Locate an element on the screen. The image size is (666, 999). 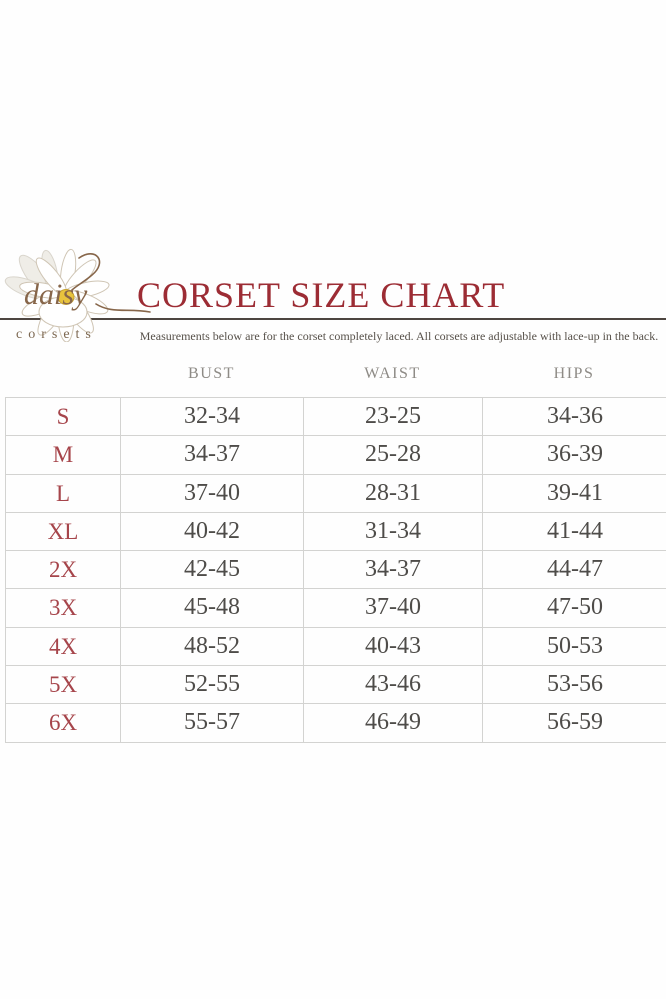
bust-value: 37-40 is located at coordinates (212, 493).